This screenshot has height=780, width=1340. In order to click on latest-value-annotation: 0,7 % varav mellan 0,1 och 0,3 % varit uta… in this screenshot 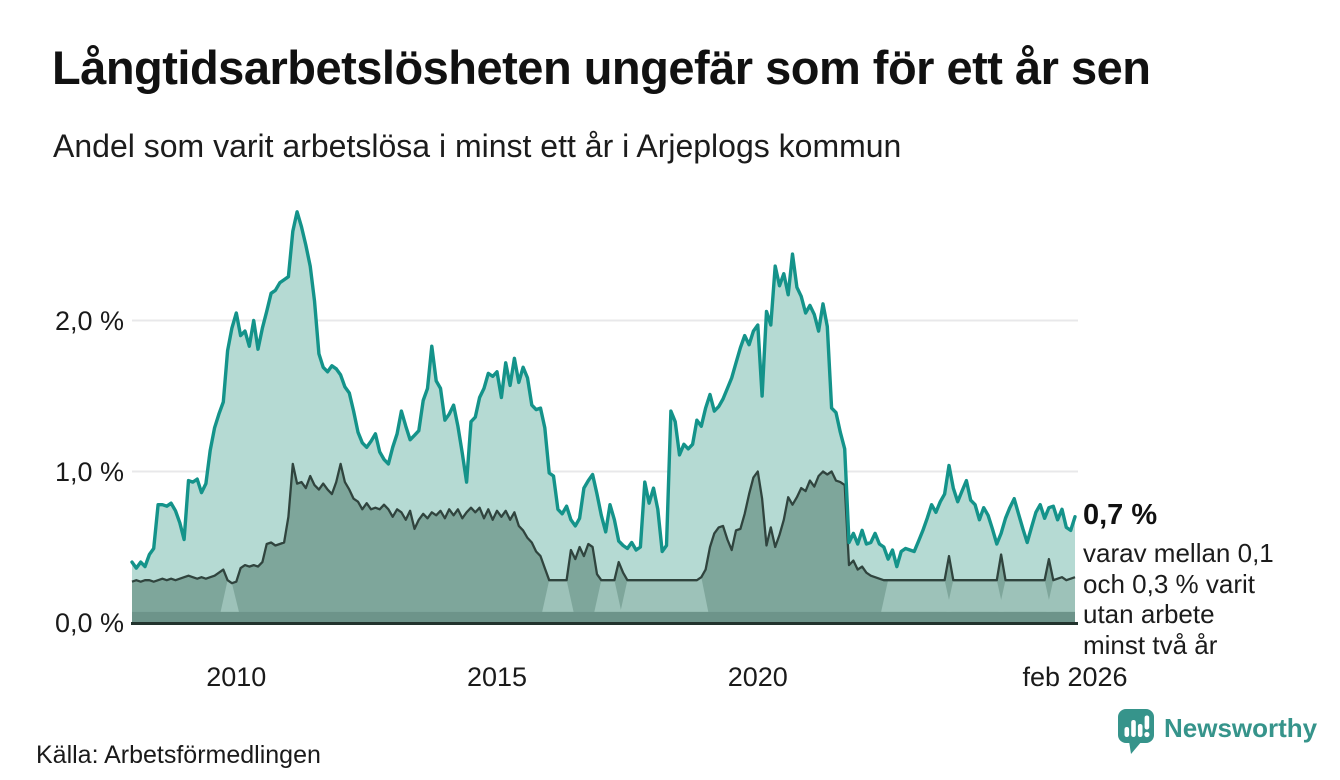, I will do `click(1208, 579)`.